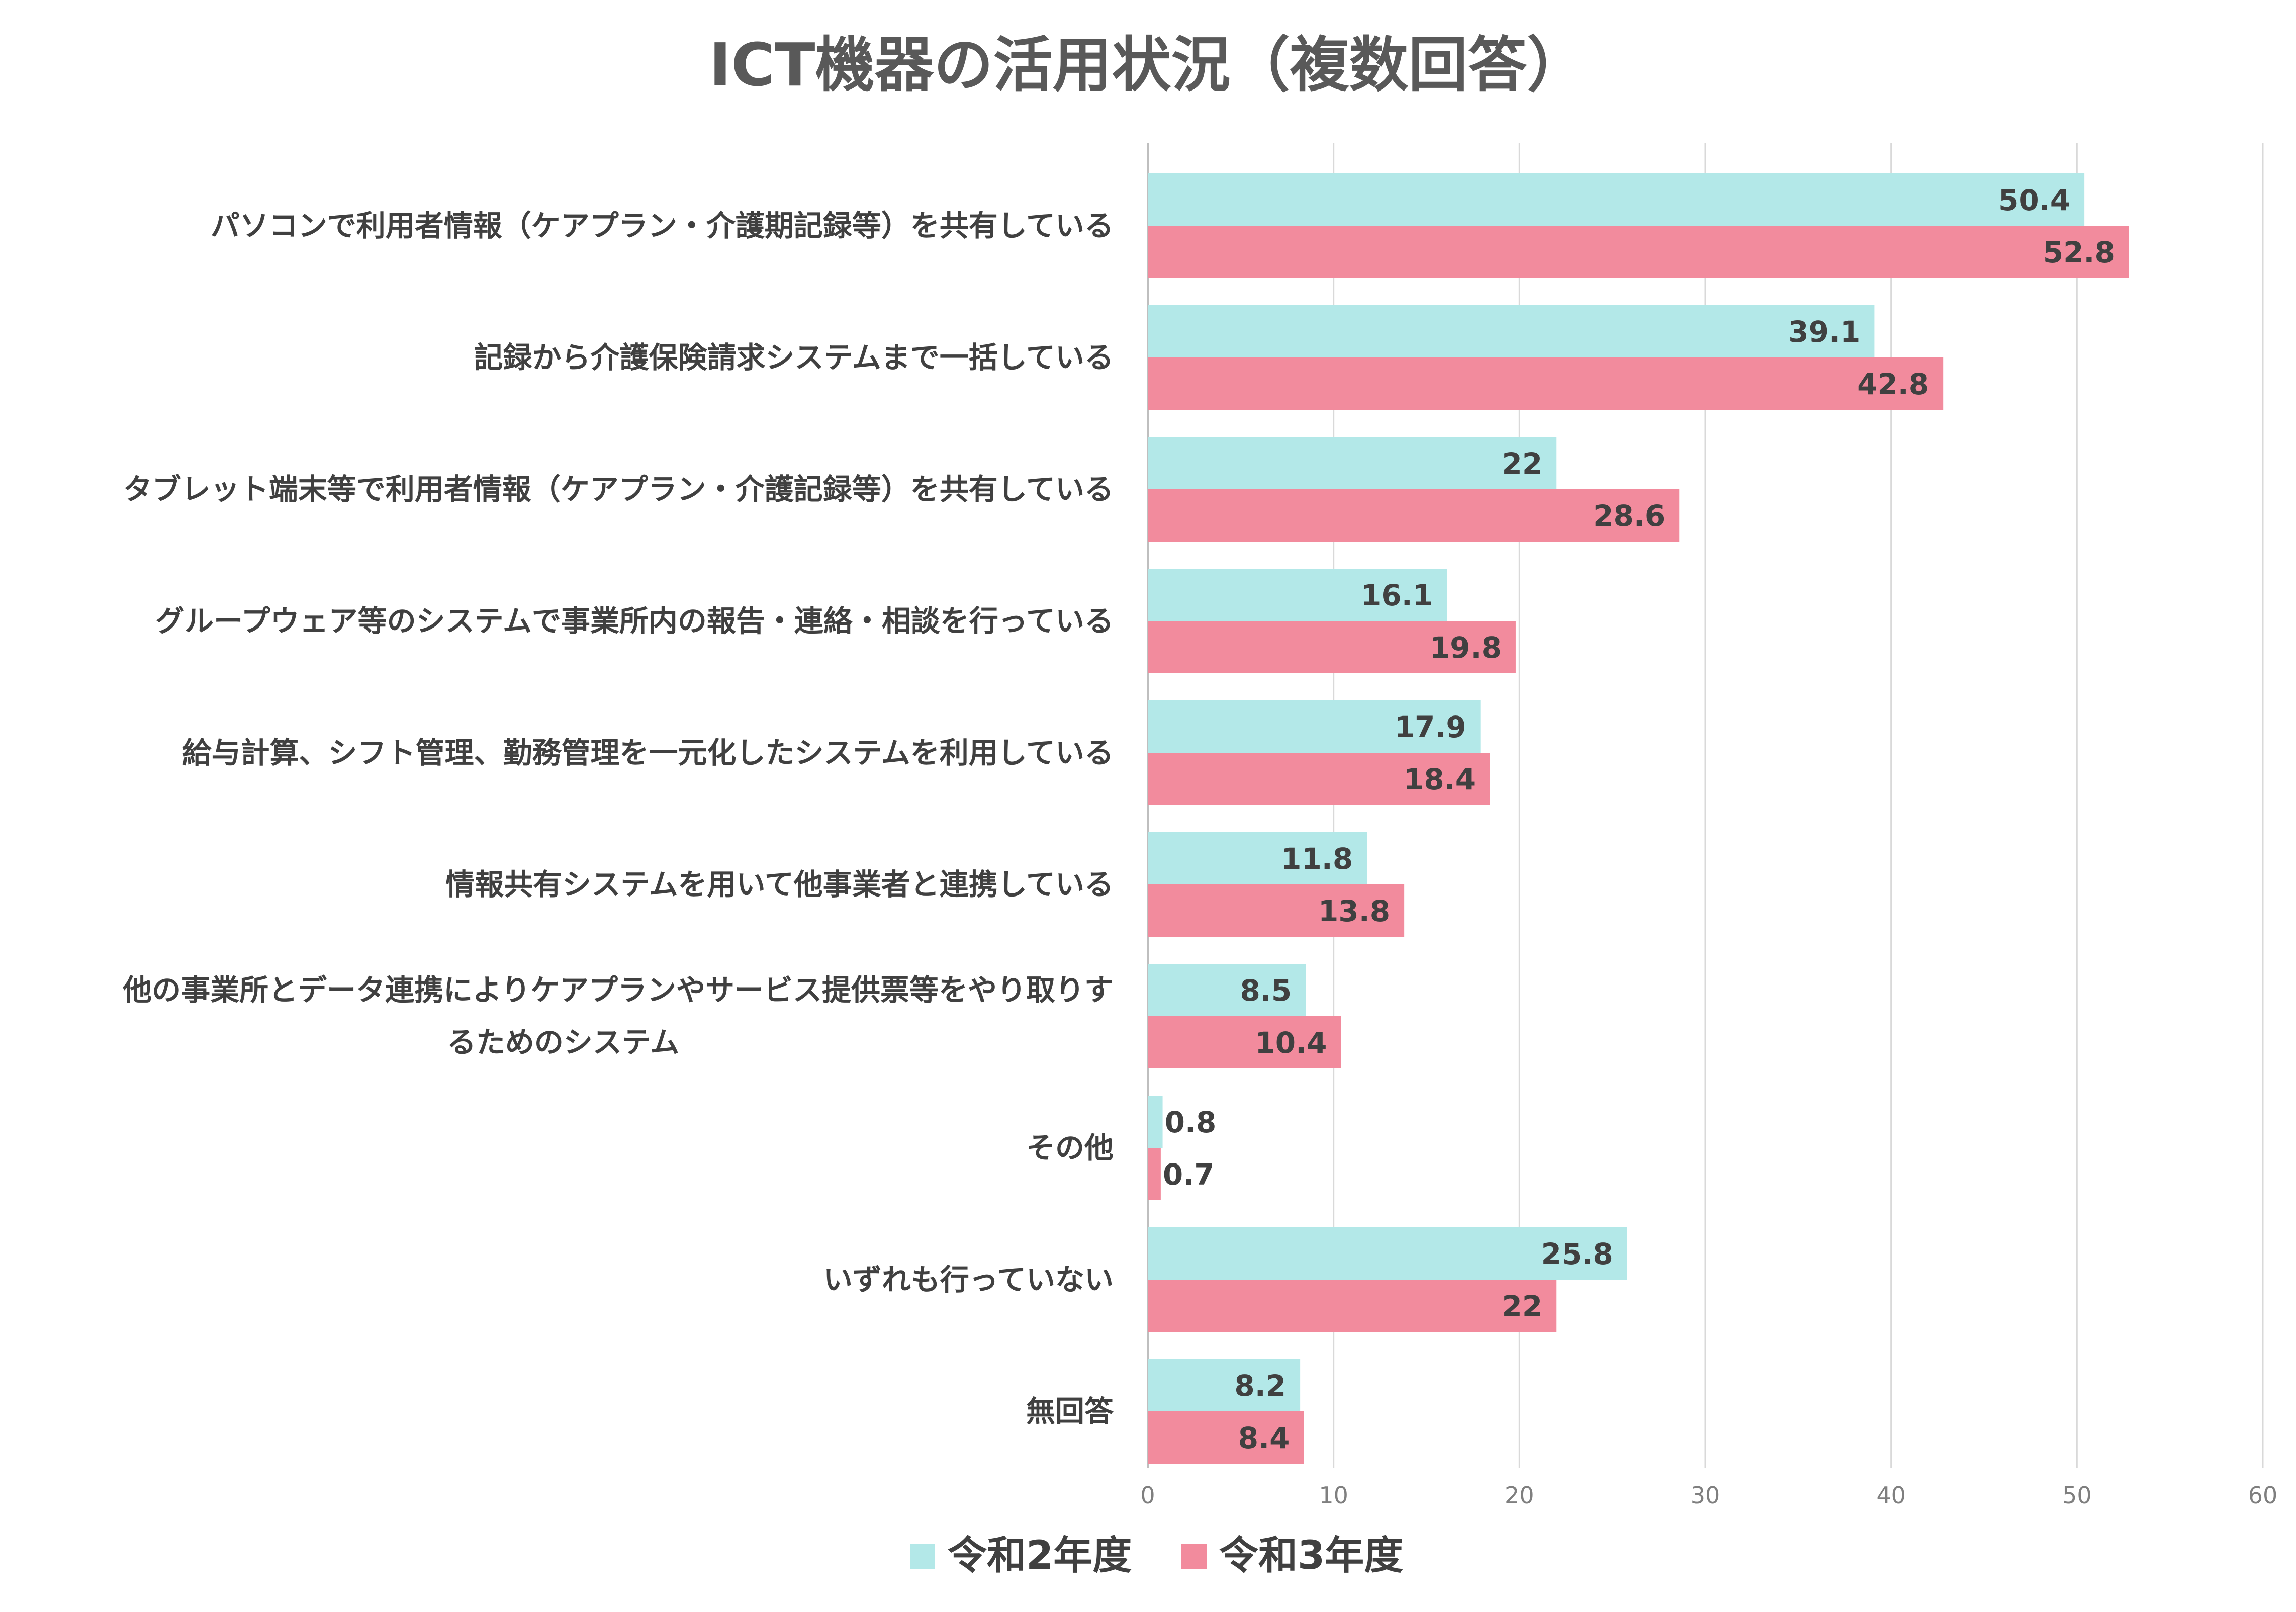  What do you see at coordinates (2263, 1495) in the screenshot?
I see `x-tick-label: 60` at bounding box center [2263, 1495].